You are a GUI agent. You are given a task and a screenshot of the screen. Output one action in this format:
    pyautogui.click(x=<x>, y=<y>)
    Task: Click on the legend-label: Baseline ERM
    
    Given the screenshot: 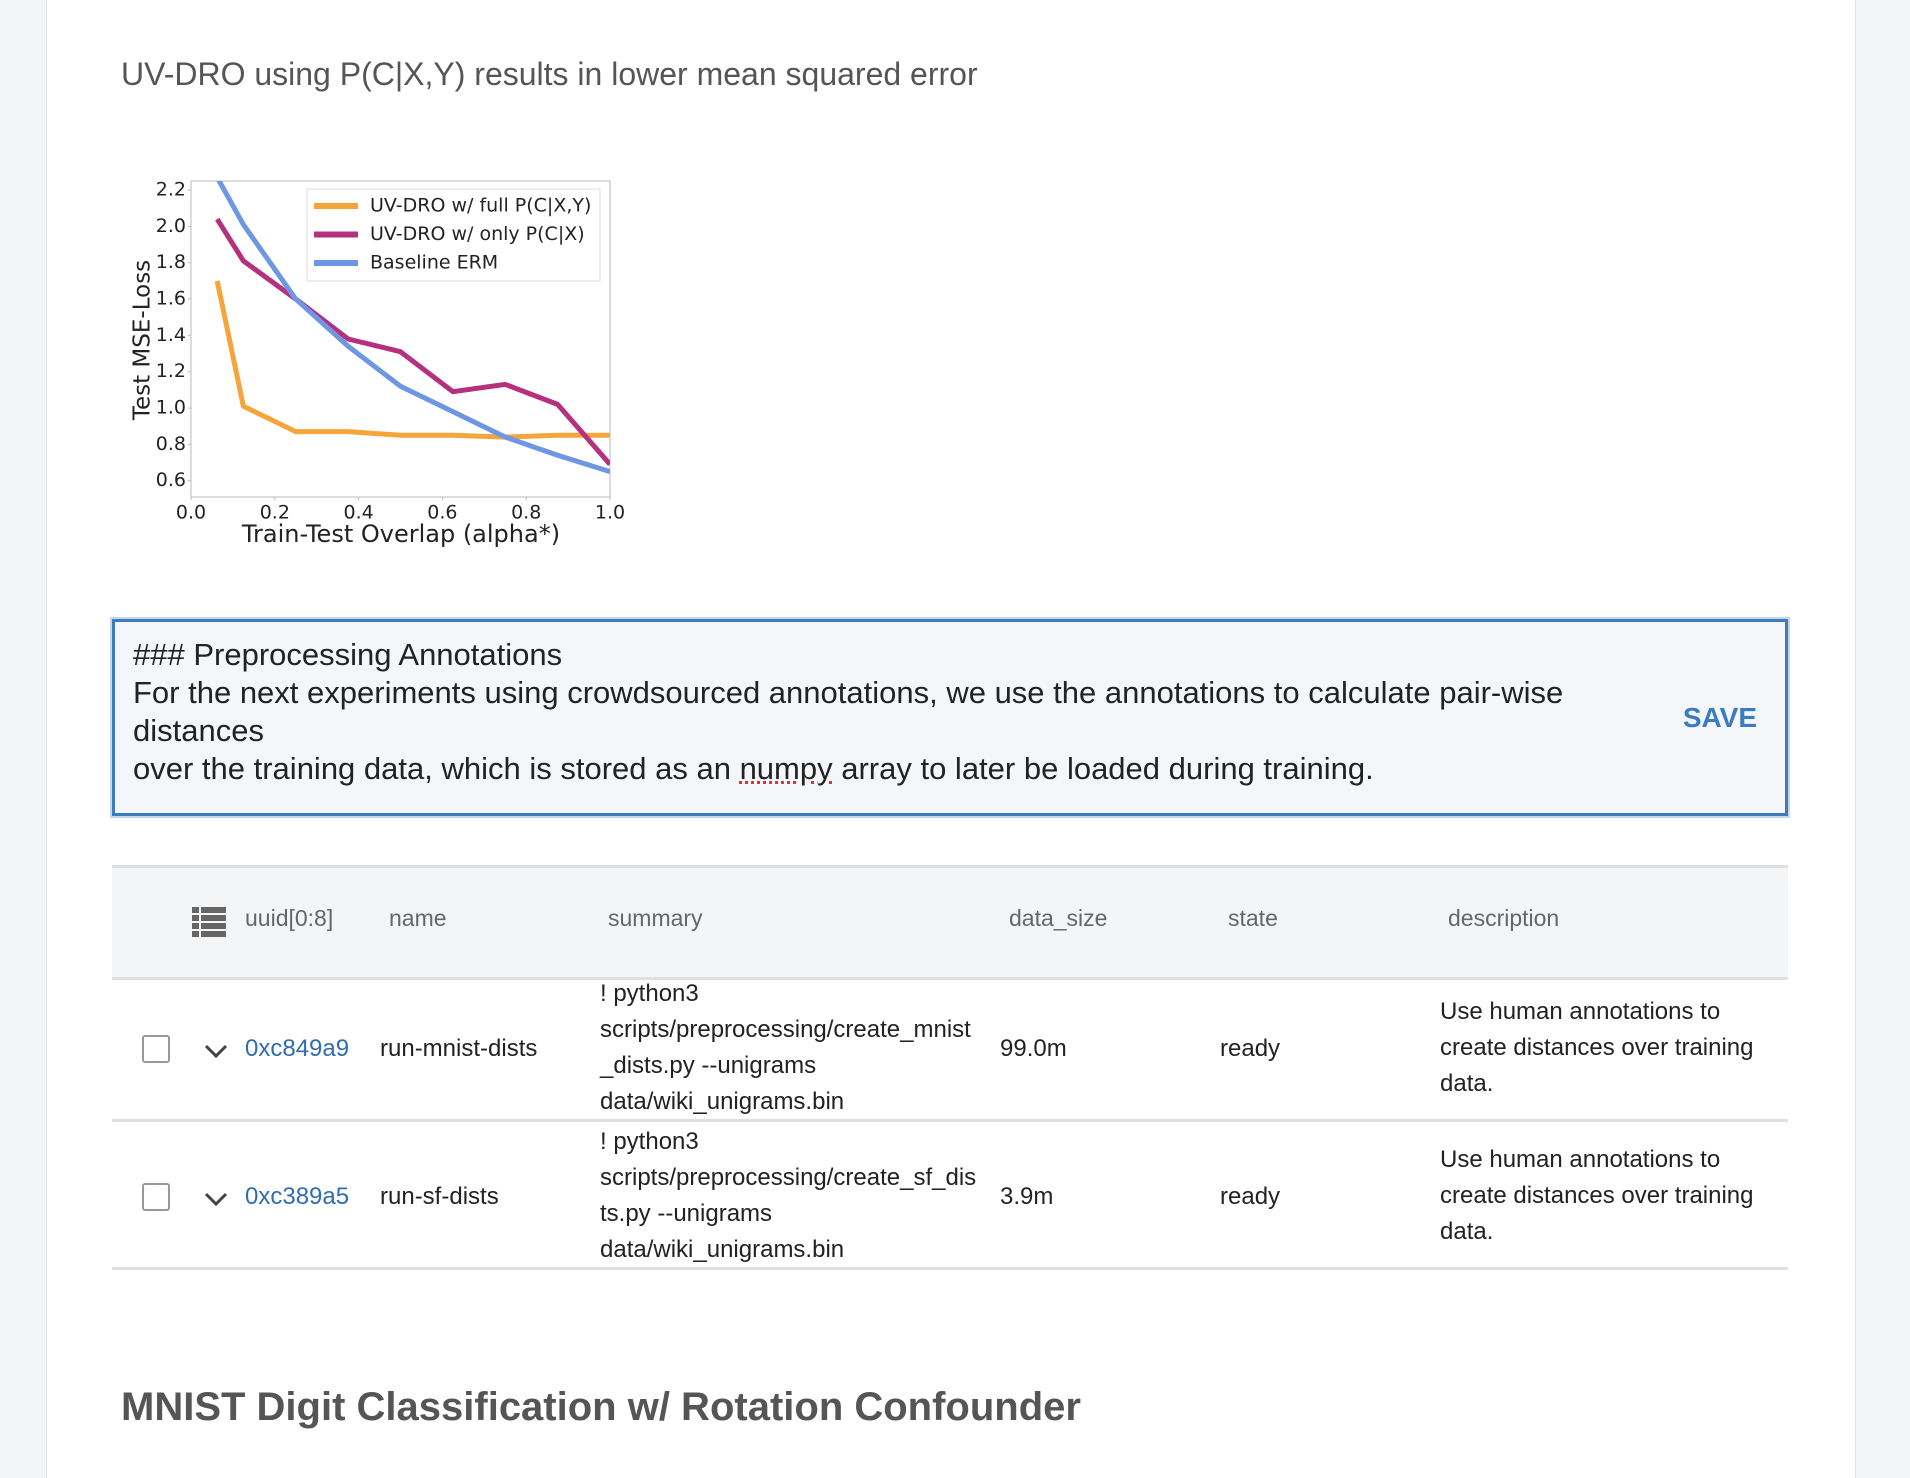 What is the action you would take?
    pyautogui.click(x=434, y=263)
    